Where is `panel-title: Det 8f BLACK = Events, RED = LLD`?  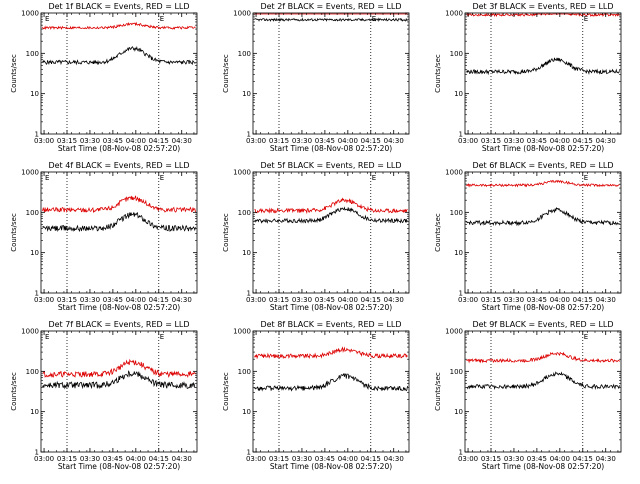
panel-title: Det 8f BLACK = Events, RED = LLD is located at coordinates (330, 324).